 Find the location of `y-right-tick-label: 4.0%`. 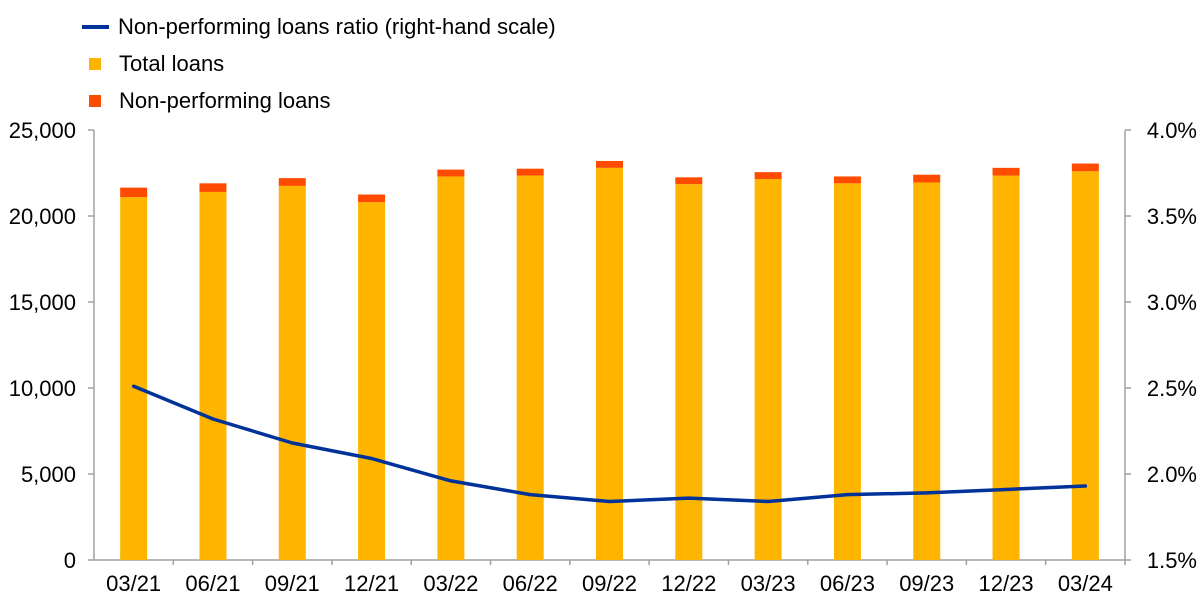

y-right-tick-label: 4.0% is located at coordinates (1172, 130).